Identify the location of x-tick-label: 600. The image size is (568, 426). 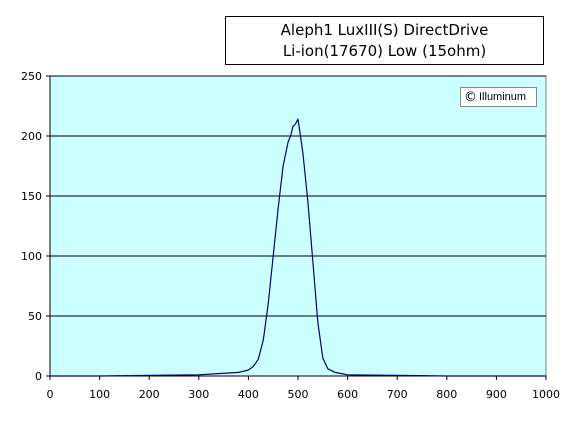
(347, 394).